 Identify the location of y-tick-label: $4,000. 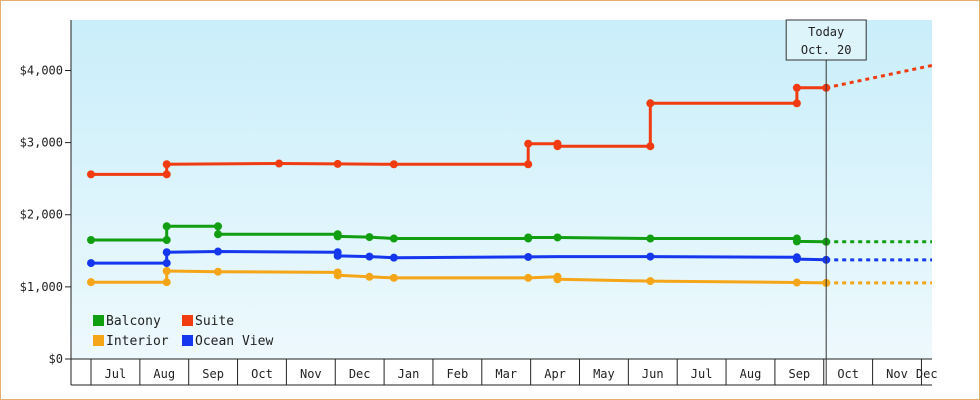
(41, 70).